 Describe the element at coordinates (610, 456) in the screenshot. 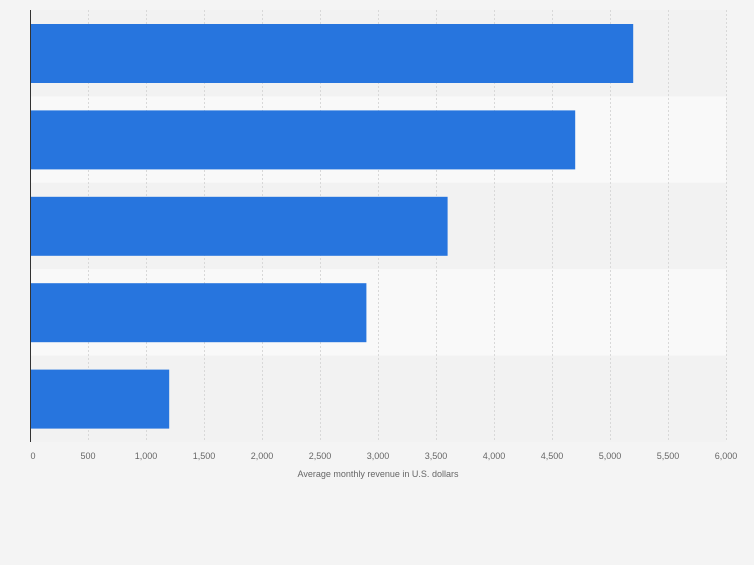

I see `x-tick-label: 5,000` at that location.